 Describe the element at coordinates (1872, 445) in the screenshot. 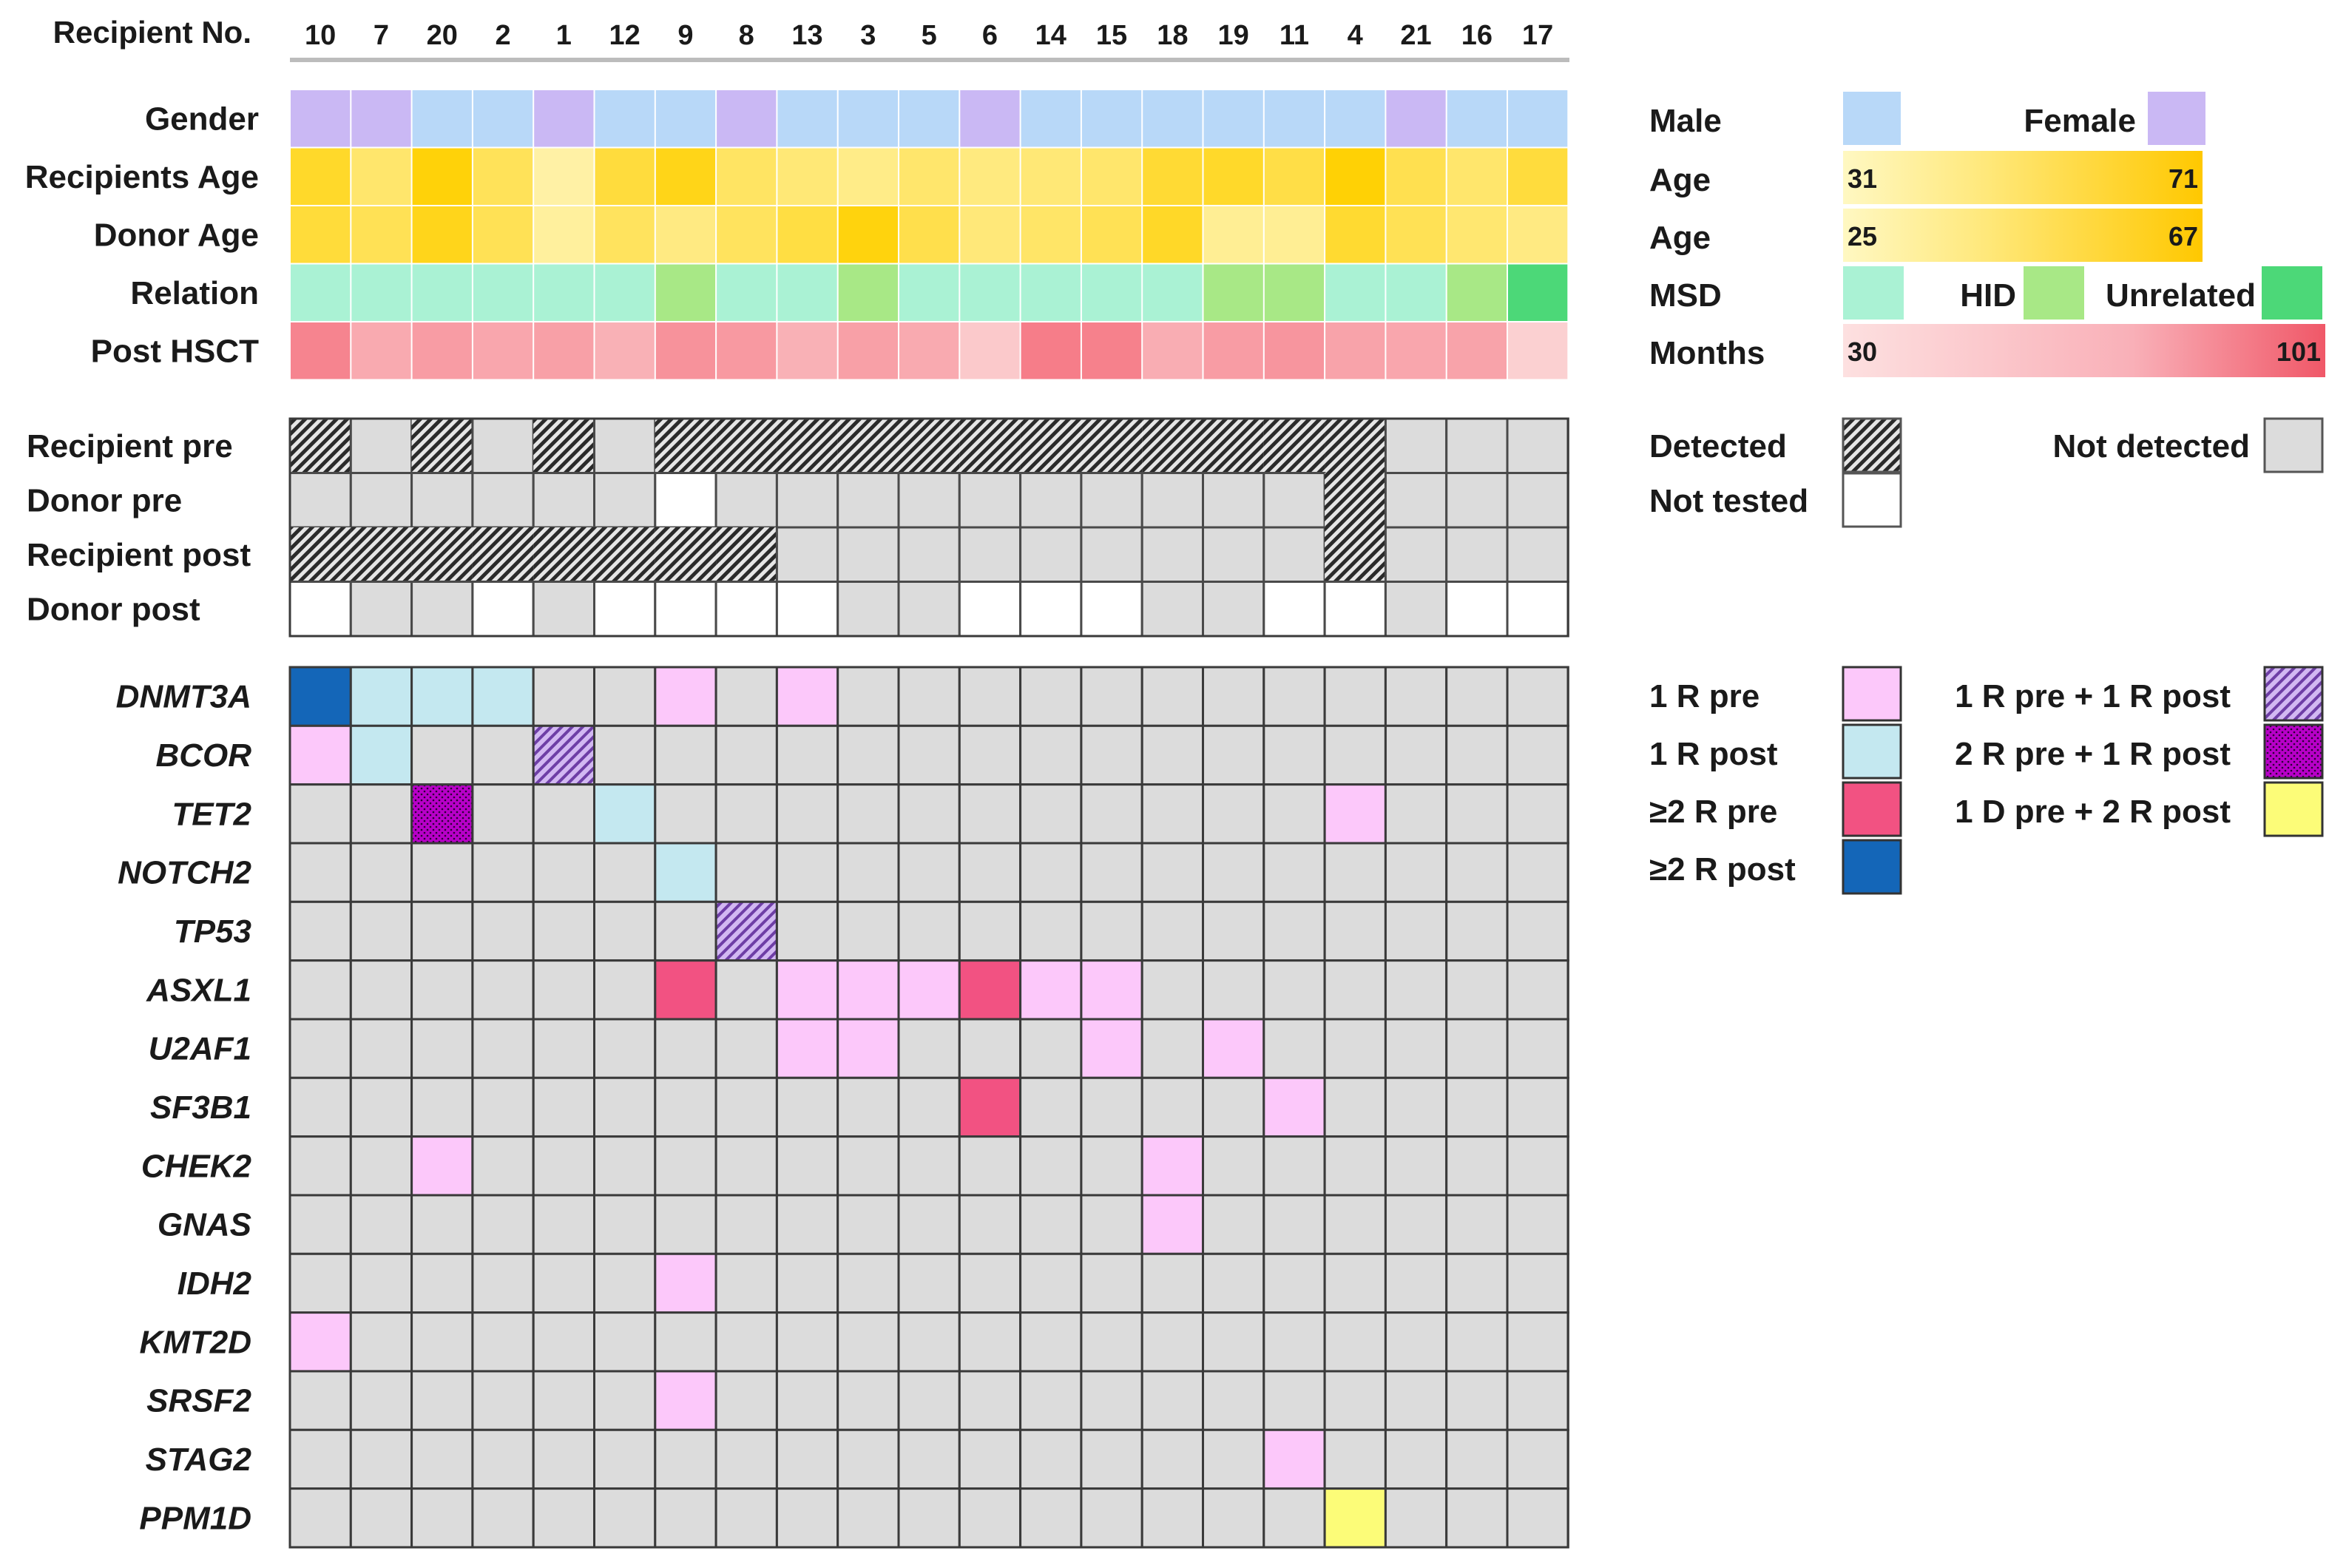

I see `legend-detected-swatch` at that location.